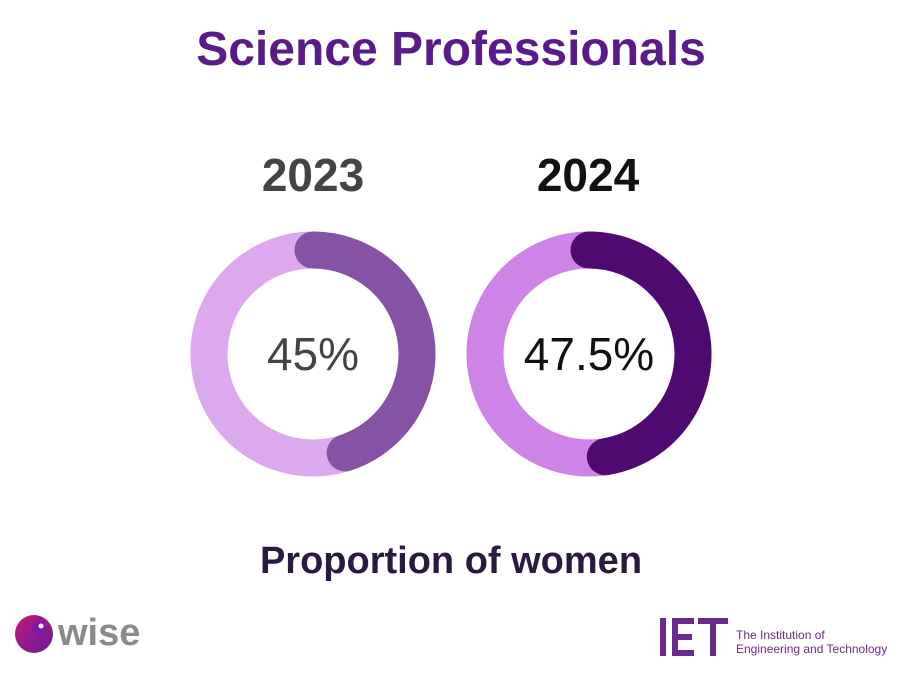  I want to click on wise-logo-icon, so click(34, 634).